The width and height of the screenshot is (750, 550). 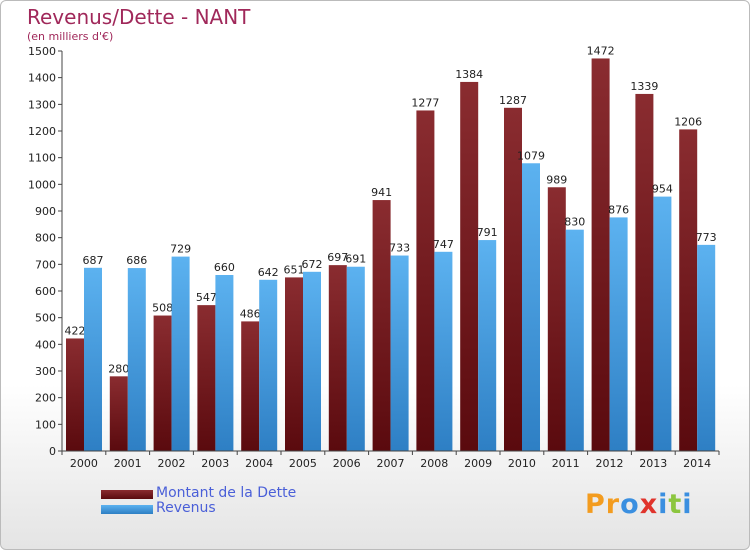 What do you see at coordinates (45, 291) in the screenshot?
I see `y-tick-label: 600` at bounding box center [45, 291].